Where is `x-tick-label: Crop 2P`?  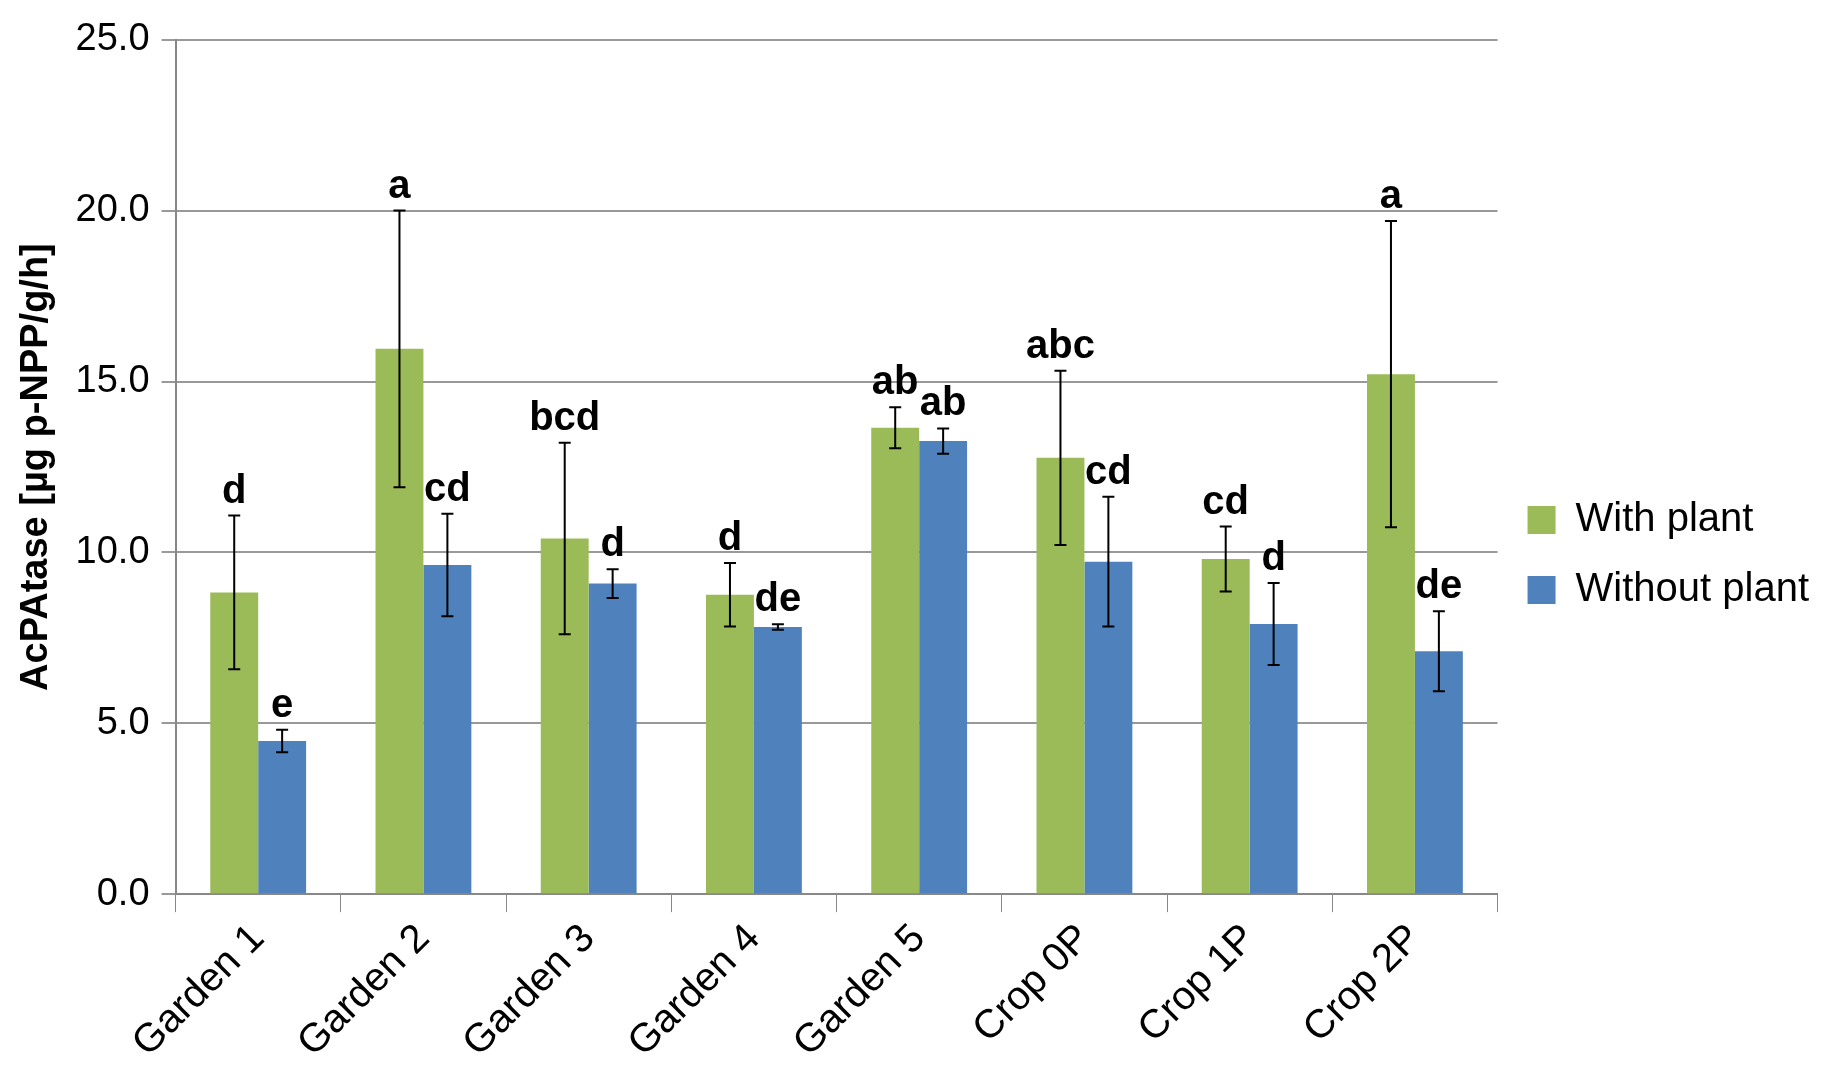 x-tick-label: Crop 2P is located at coordinates (1361, 982).